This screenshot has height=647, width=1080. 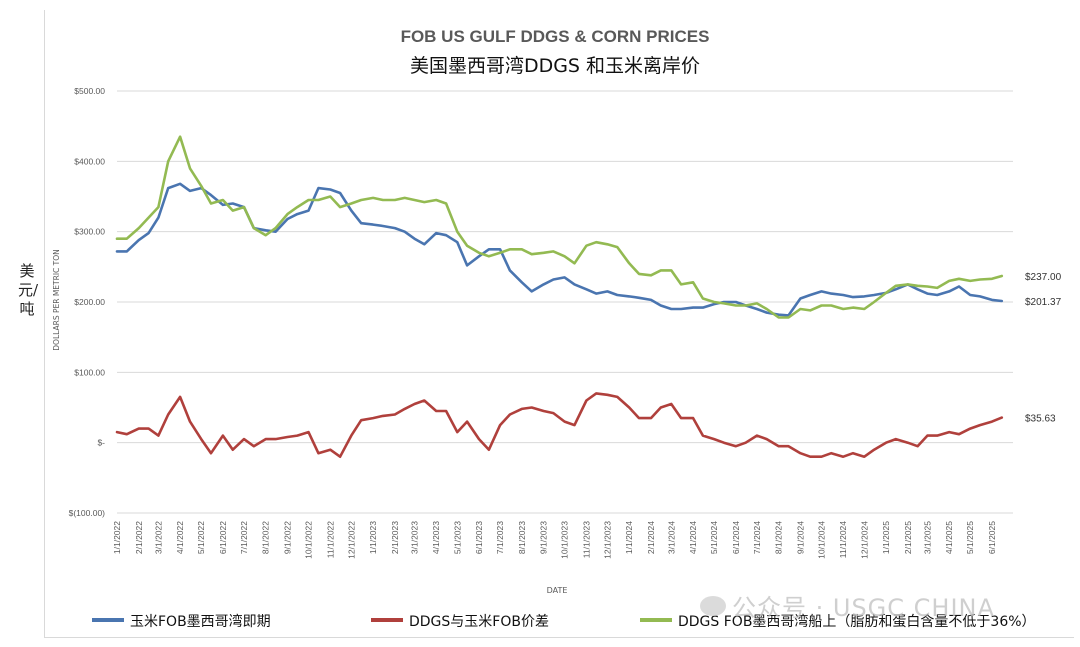 I want to click on y-tick-label: $200.00, so click(x=89, y=302).